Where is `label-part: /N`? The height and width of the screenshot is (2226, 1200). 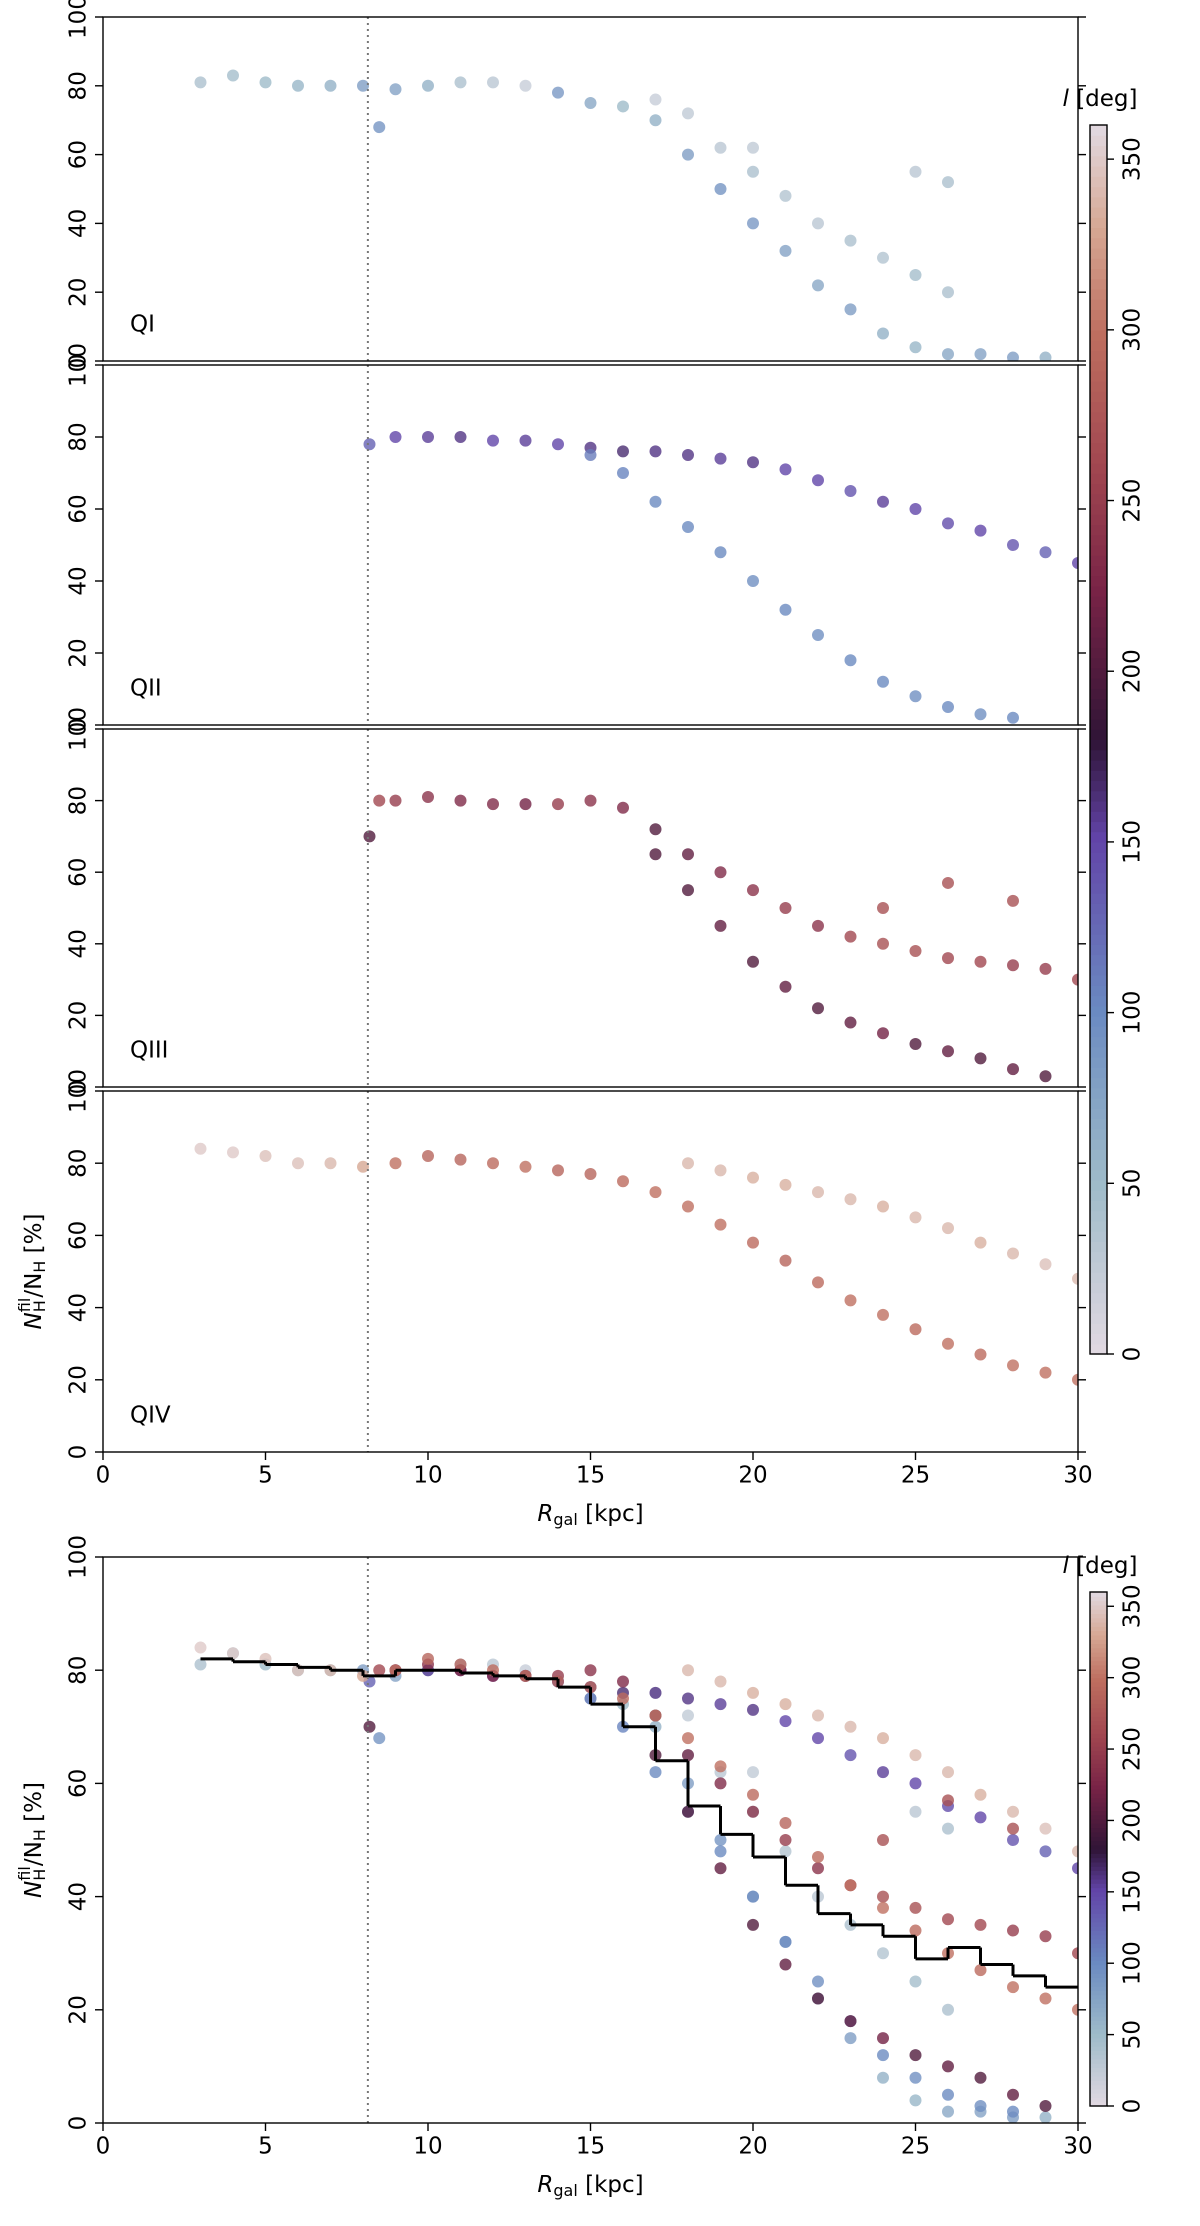
label-part: /N is located at coordinates (34, 1853).